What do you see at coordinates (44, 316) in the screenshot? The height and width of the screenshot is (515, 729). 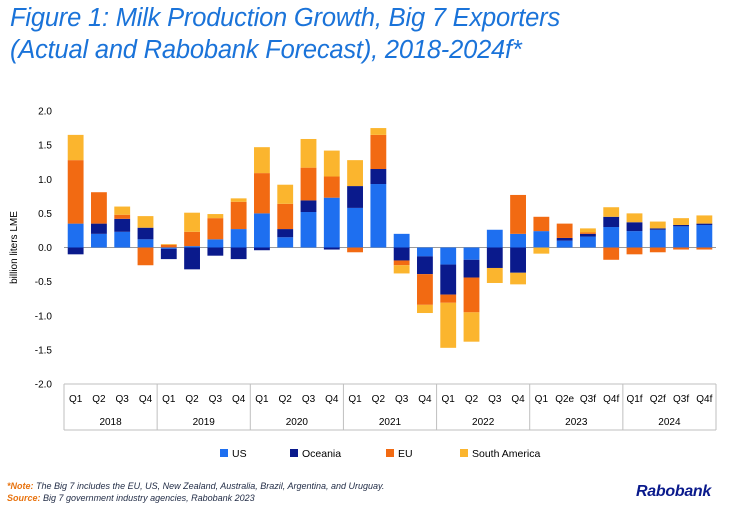 I see `y-tick-label: -1.0` at bounding box center [44, 316].